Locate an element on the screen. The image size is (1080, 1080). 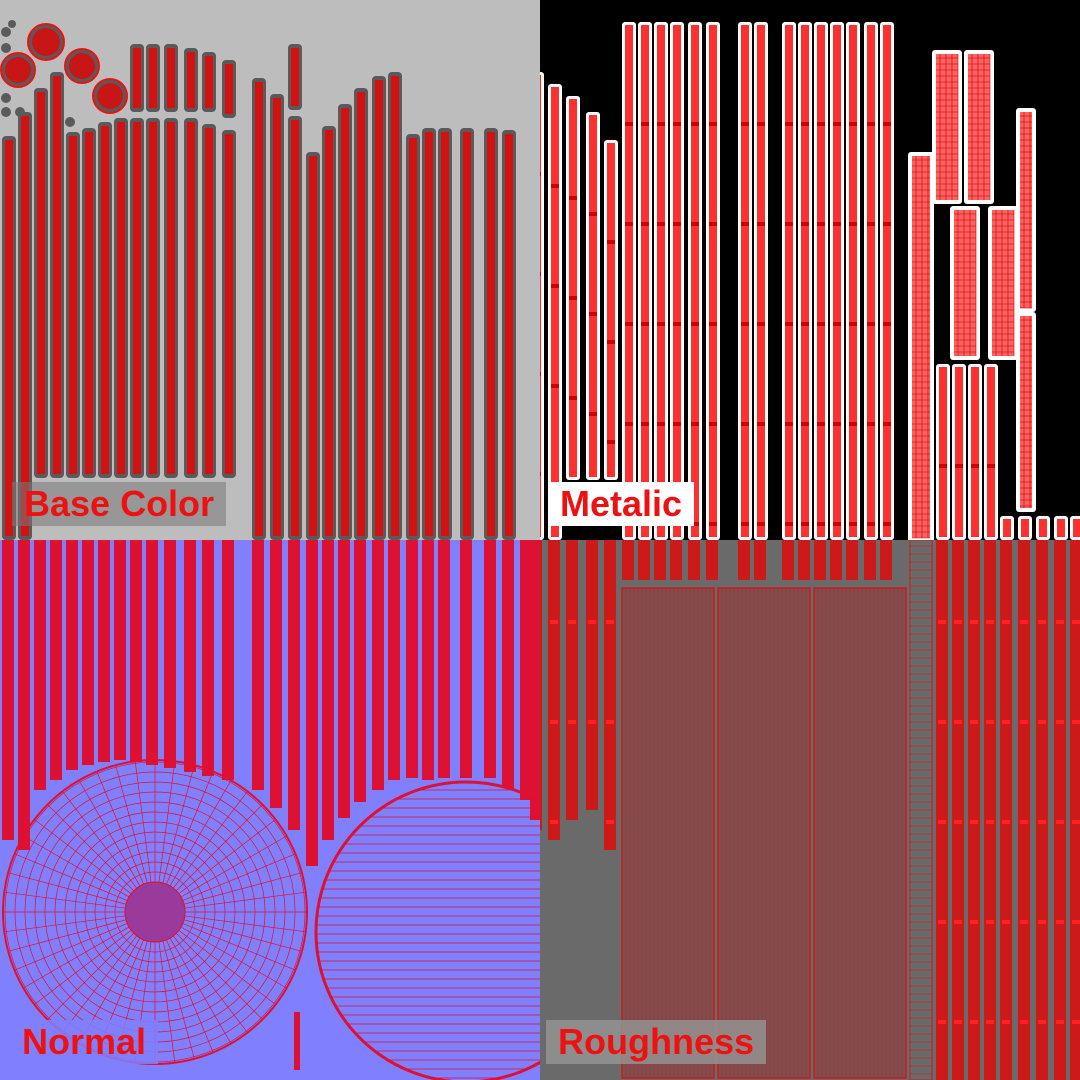
normal-disc-lined is located at coordinates (427, 930).